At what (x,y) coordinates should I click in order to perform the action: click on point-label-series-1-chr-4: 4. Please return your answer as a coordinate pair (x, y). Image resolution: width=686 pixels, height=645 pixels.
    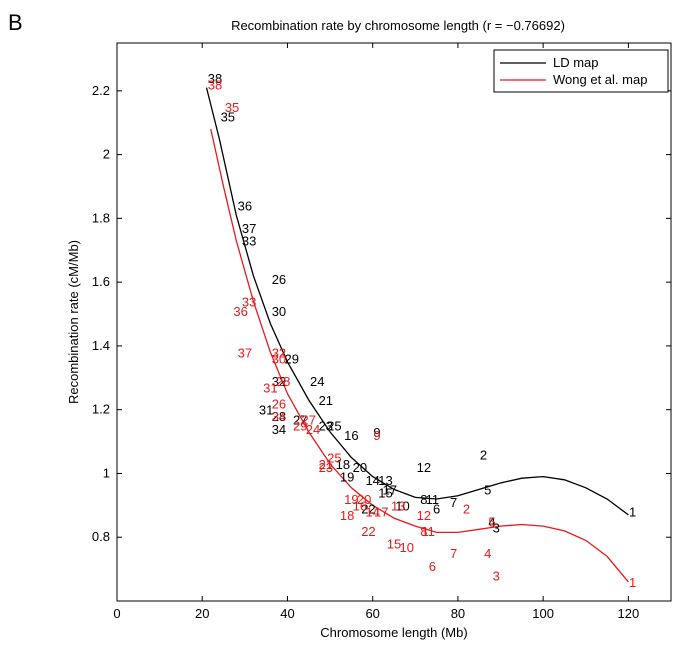
    Looking at the image, I should click on (487, 553).